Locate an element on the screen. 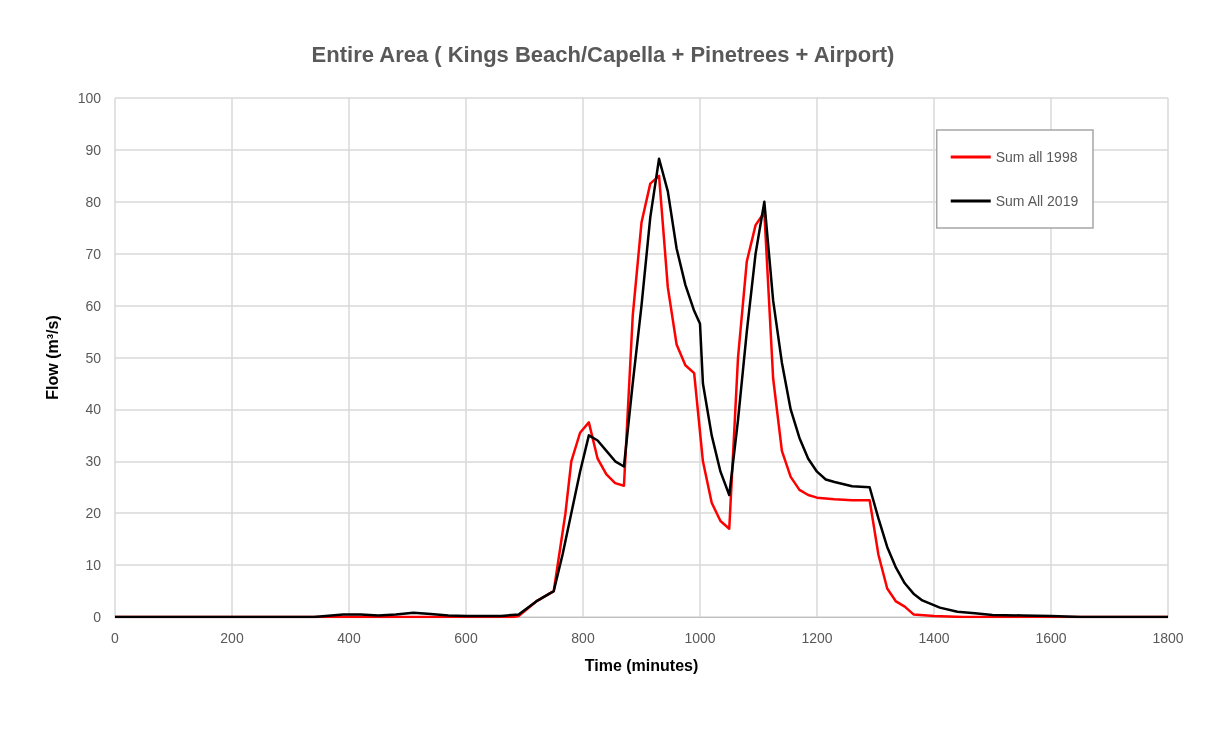 This screenshot has height=730, width=1208. y-tick-label: 0 is located at coordinates (97, 617).